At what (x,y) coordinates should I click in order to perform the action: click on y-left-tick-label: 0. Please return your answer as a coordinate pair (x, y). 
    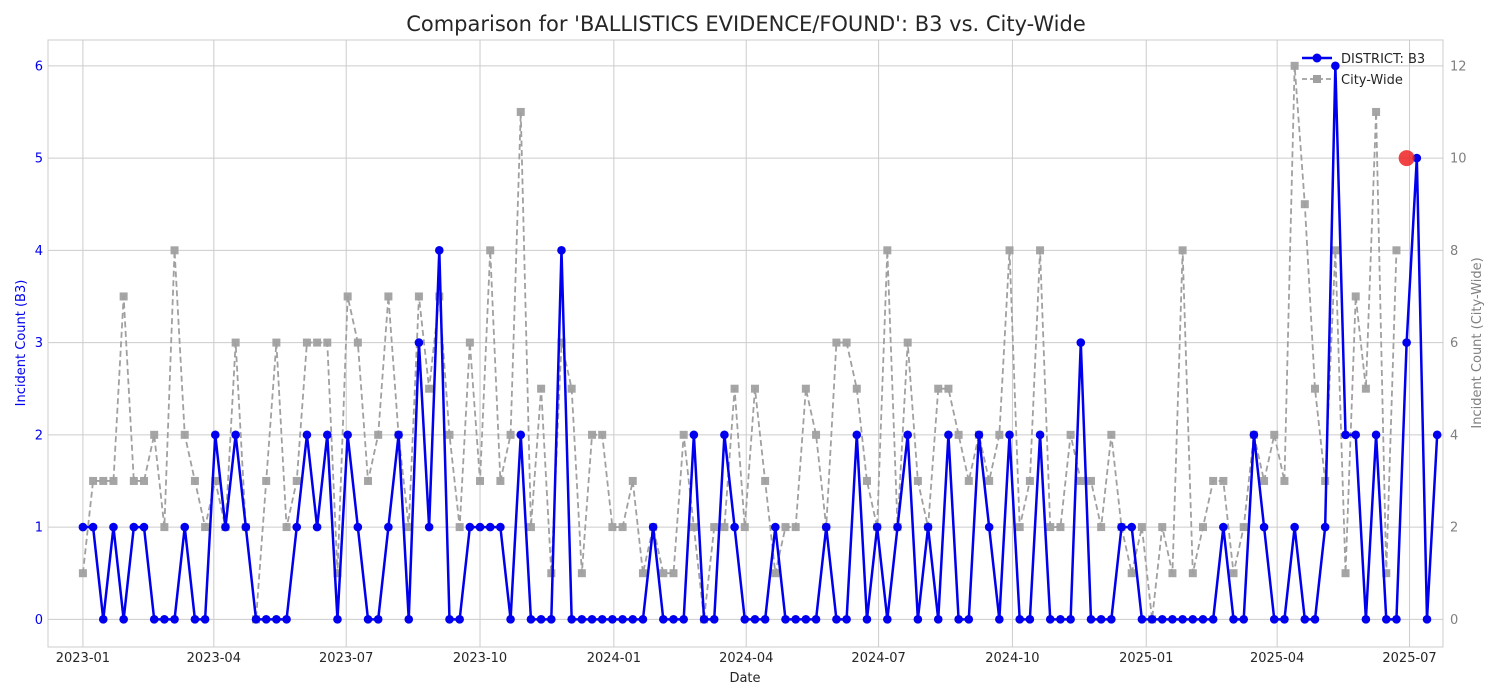
    Looking at the image, I should click on (39, 620).